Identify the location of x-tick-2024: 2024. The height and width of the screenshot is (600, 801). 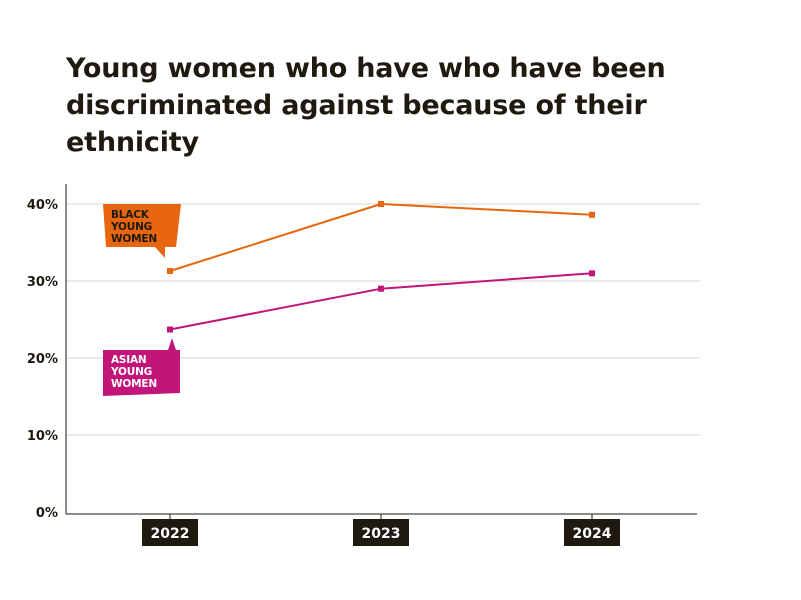
(592, 530).